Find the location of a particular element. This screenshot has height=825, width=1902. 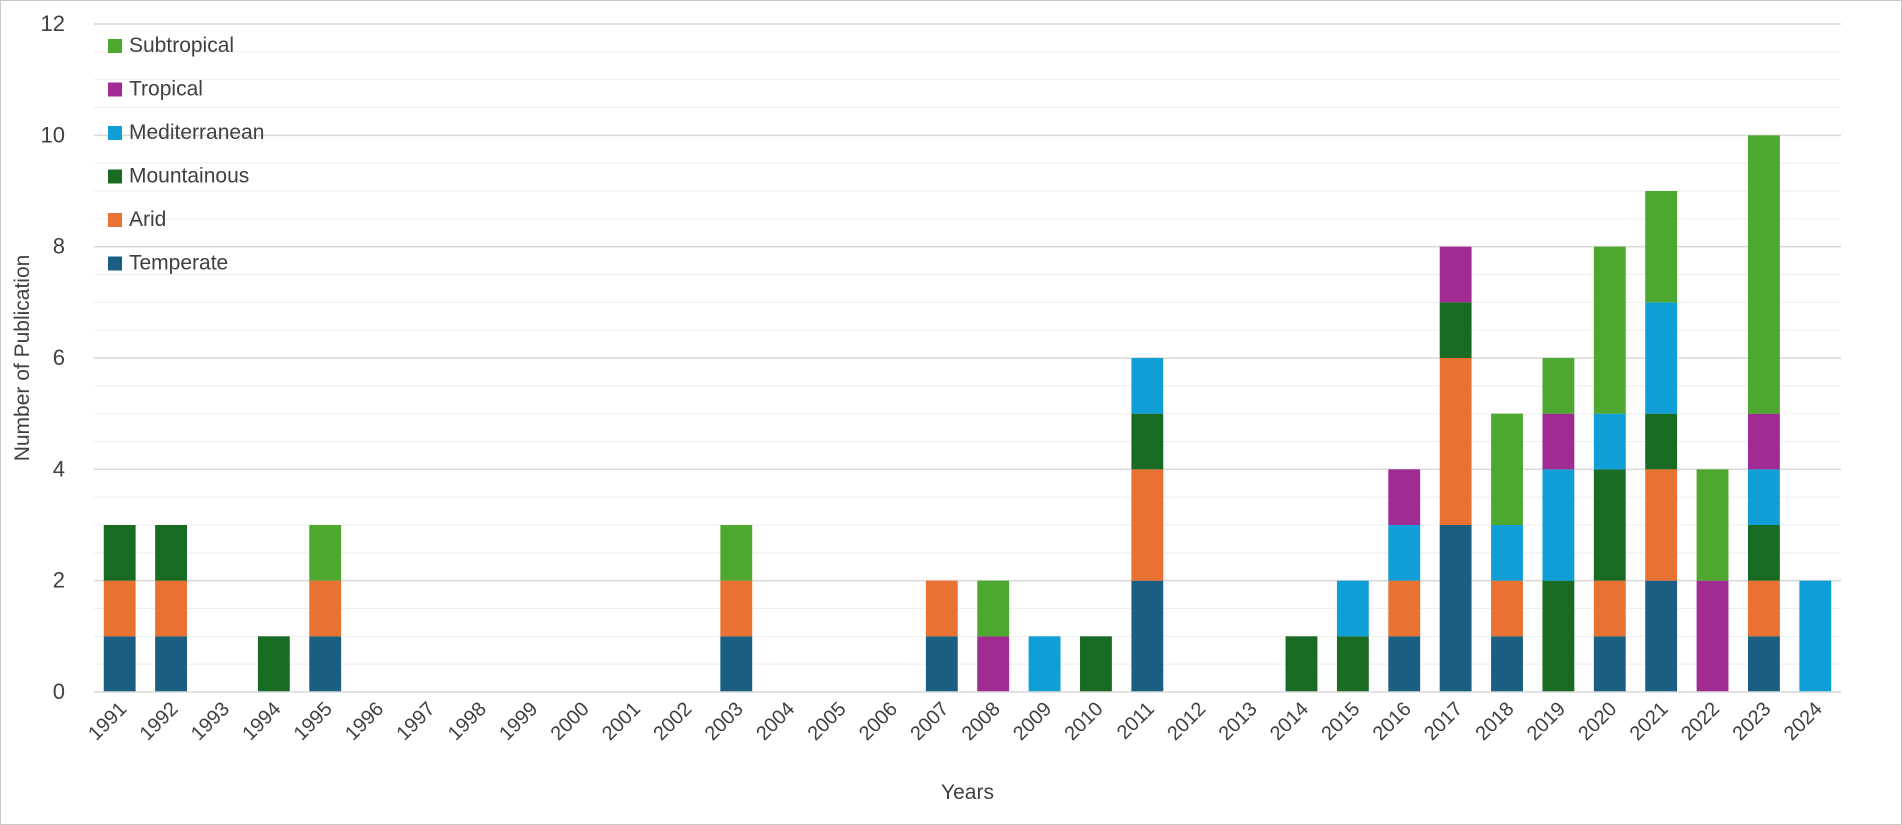

x-tick-label: 2012 is located at coordinates (1186, 721).